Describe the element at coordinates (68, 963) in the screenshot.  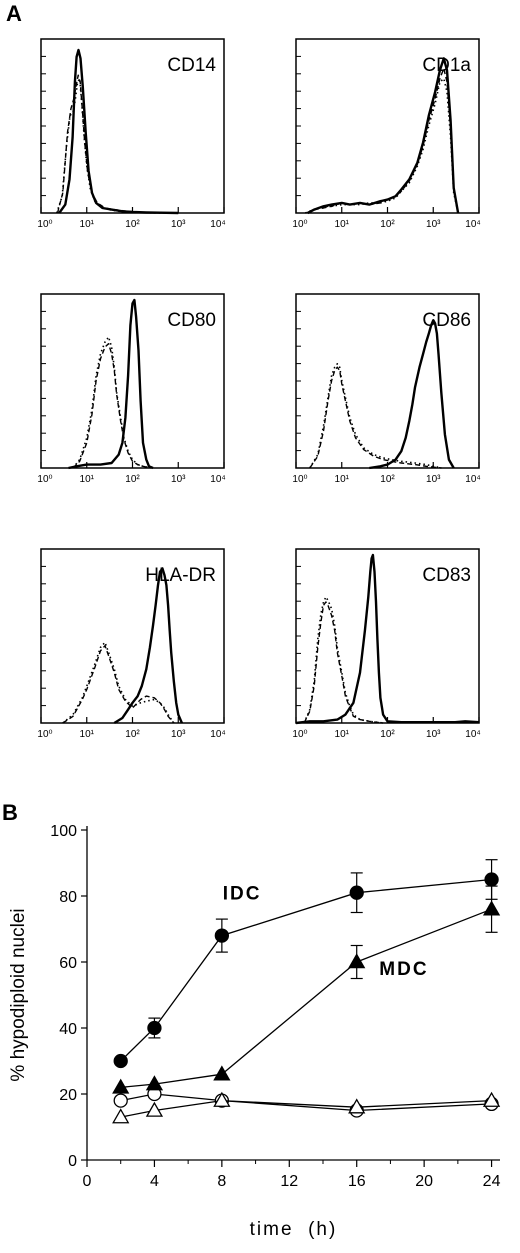
I see `y-tick-label: 60` at that location.